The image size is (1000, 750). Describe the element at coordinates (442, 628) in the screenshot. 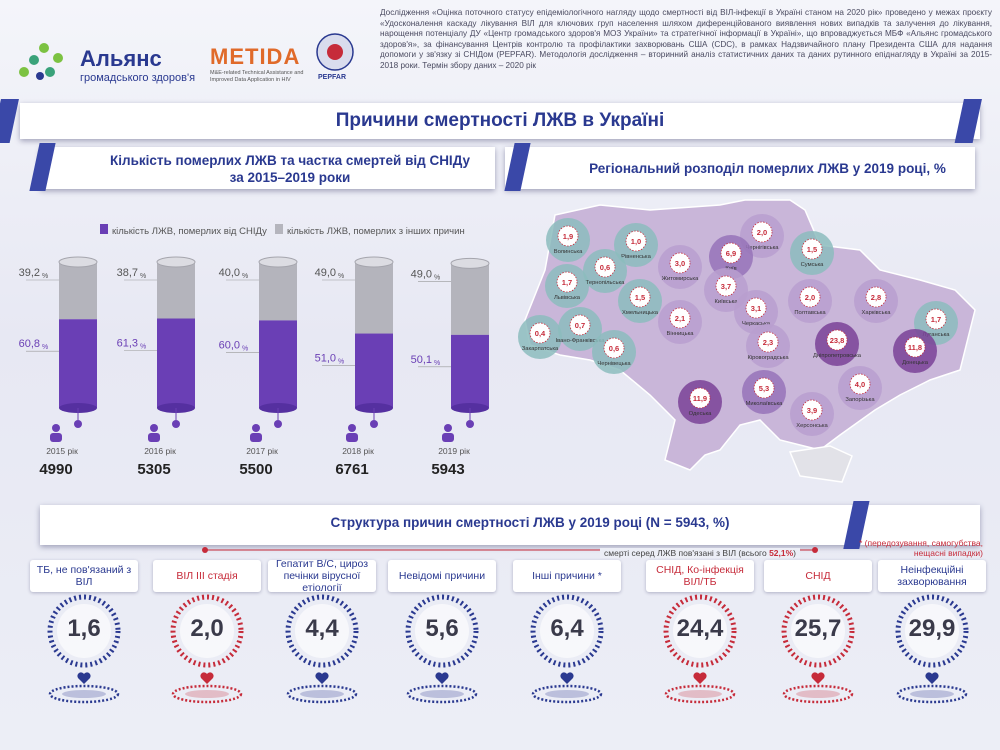

I see `cause-value: 5,6` at that location.